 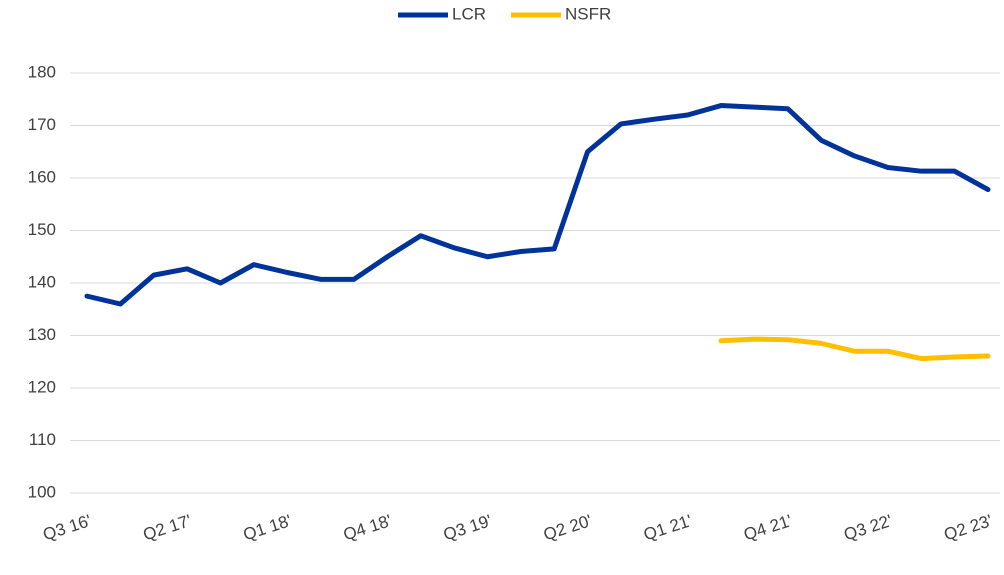 What do you see at coordinates (42, 439) in the screenshot?
I see `y-tick-label: 110` at bounding box center [42, 439].